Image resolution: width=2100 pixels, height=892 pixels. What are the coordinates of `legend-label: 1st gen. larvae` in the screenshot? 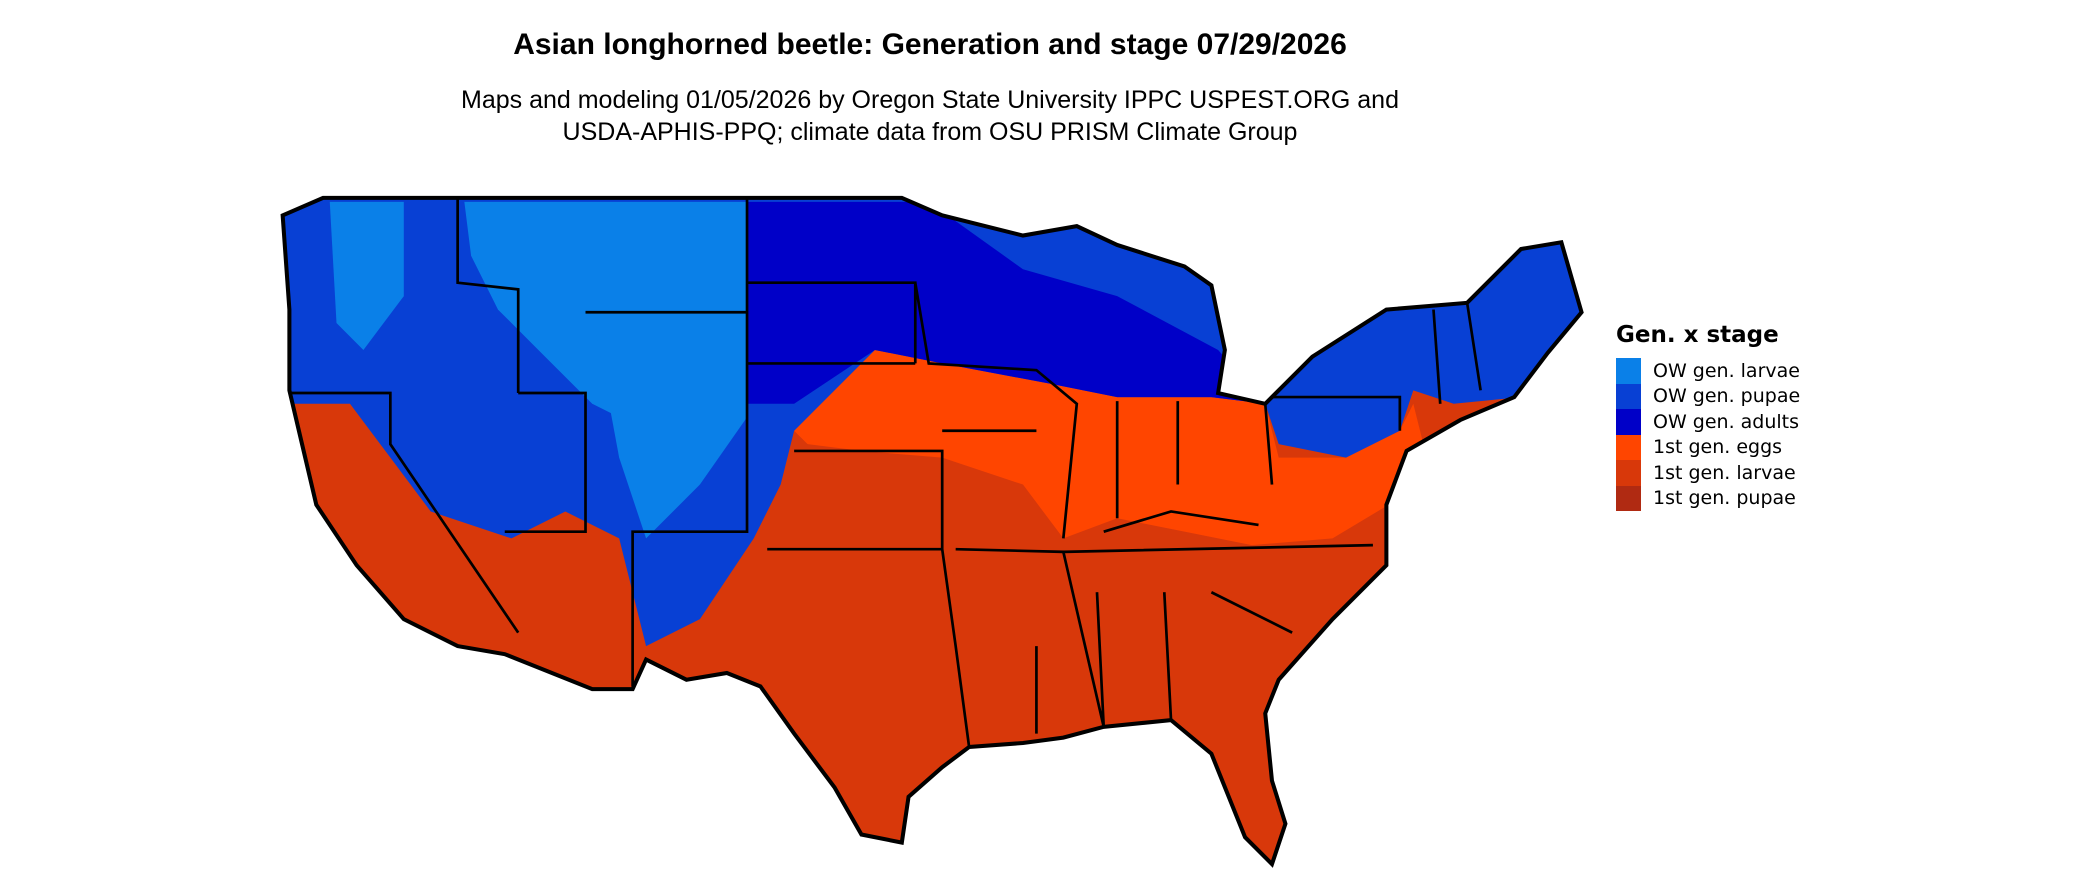 It's located at (1724, 472).